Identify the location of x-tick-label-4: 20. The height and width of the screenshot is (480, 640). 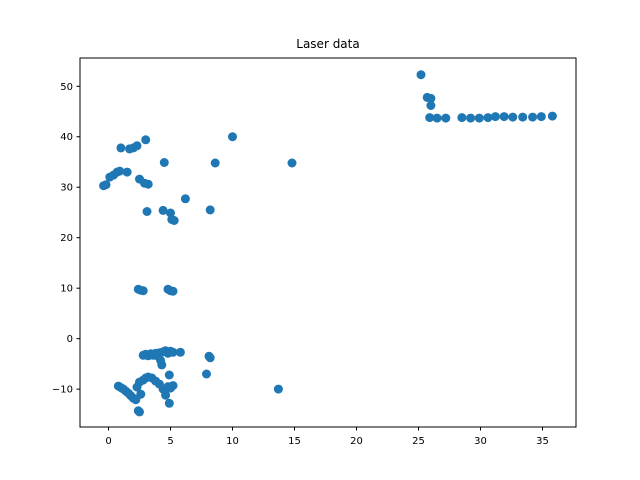
(356, 441).